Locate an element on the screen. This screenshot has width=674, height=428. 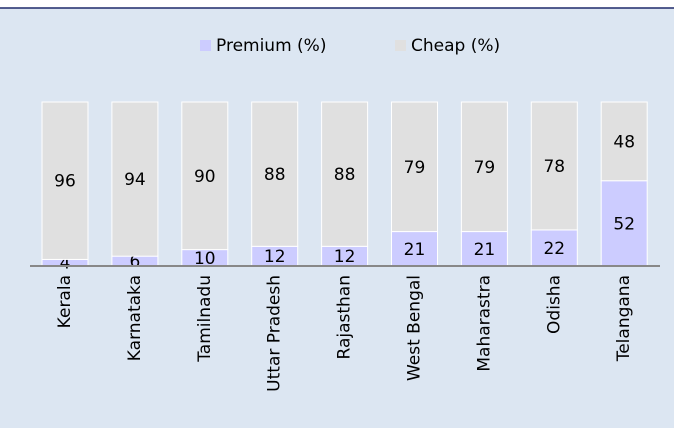
data-label: 22 is located at coordinates (554, 249).